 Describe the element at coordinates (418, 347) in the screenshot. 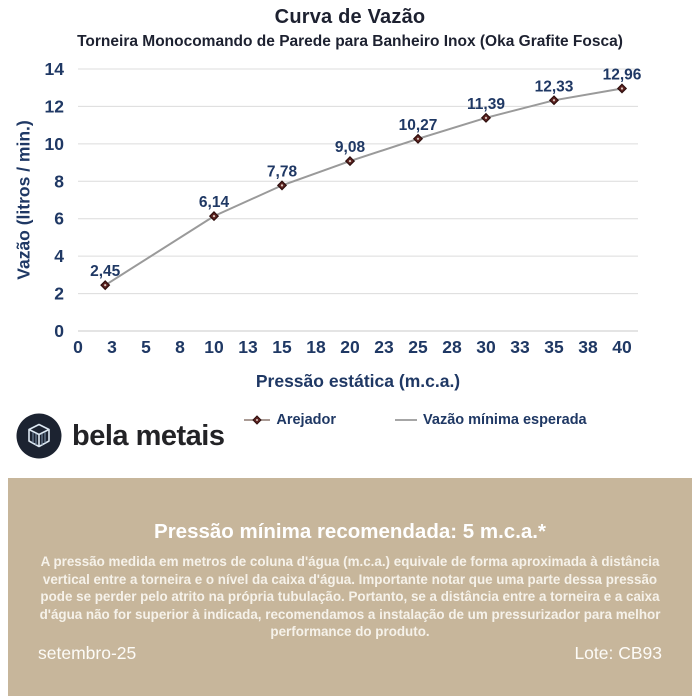

I see `x-tick-label: 25` at that location.